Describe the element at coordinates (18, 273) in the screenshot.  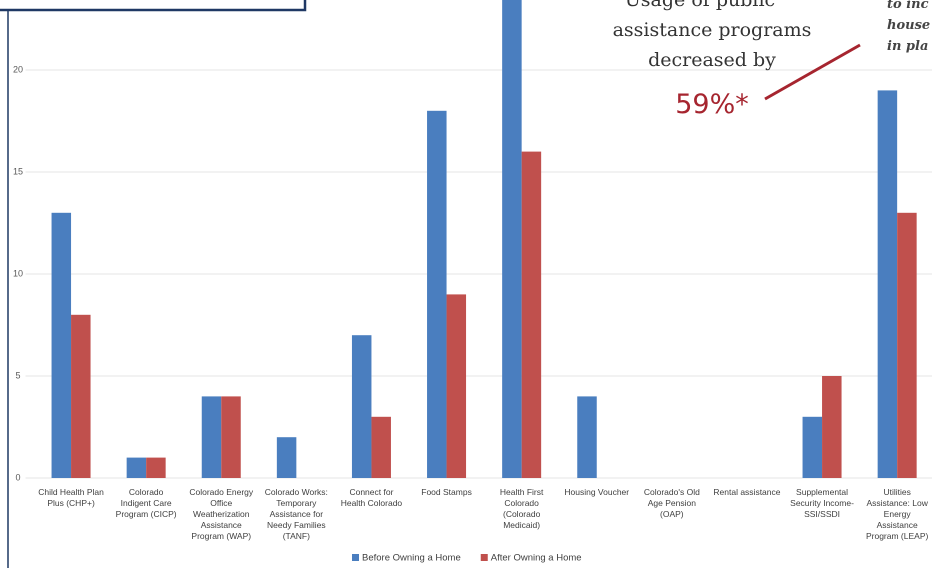
I see `y-tick-label: 10` at that location.